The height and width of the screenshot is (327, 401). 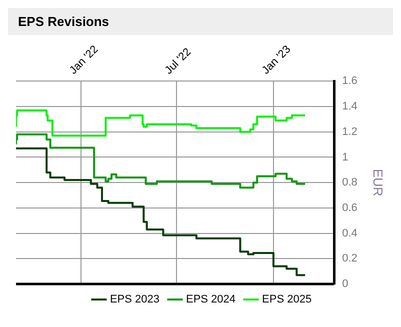 What do you see at coordinates (277, 60) in the screenshot?
I see `x-tick-label: Jan '23` at bounding box center [277, 60].